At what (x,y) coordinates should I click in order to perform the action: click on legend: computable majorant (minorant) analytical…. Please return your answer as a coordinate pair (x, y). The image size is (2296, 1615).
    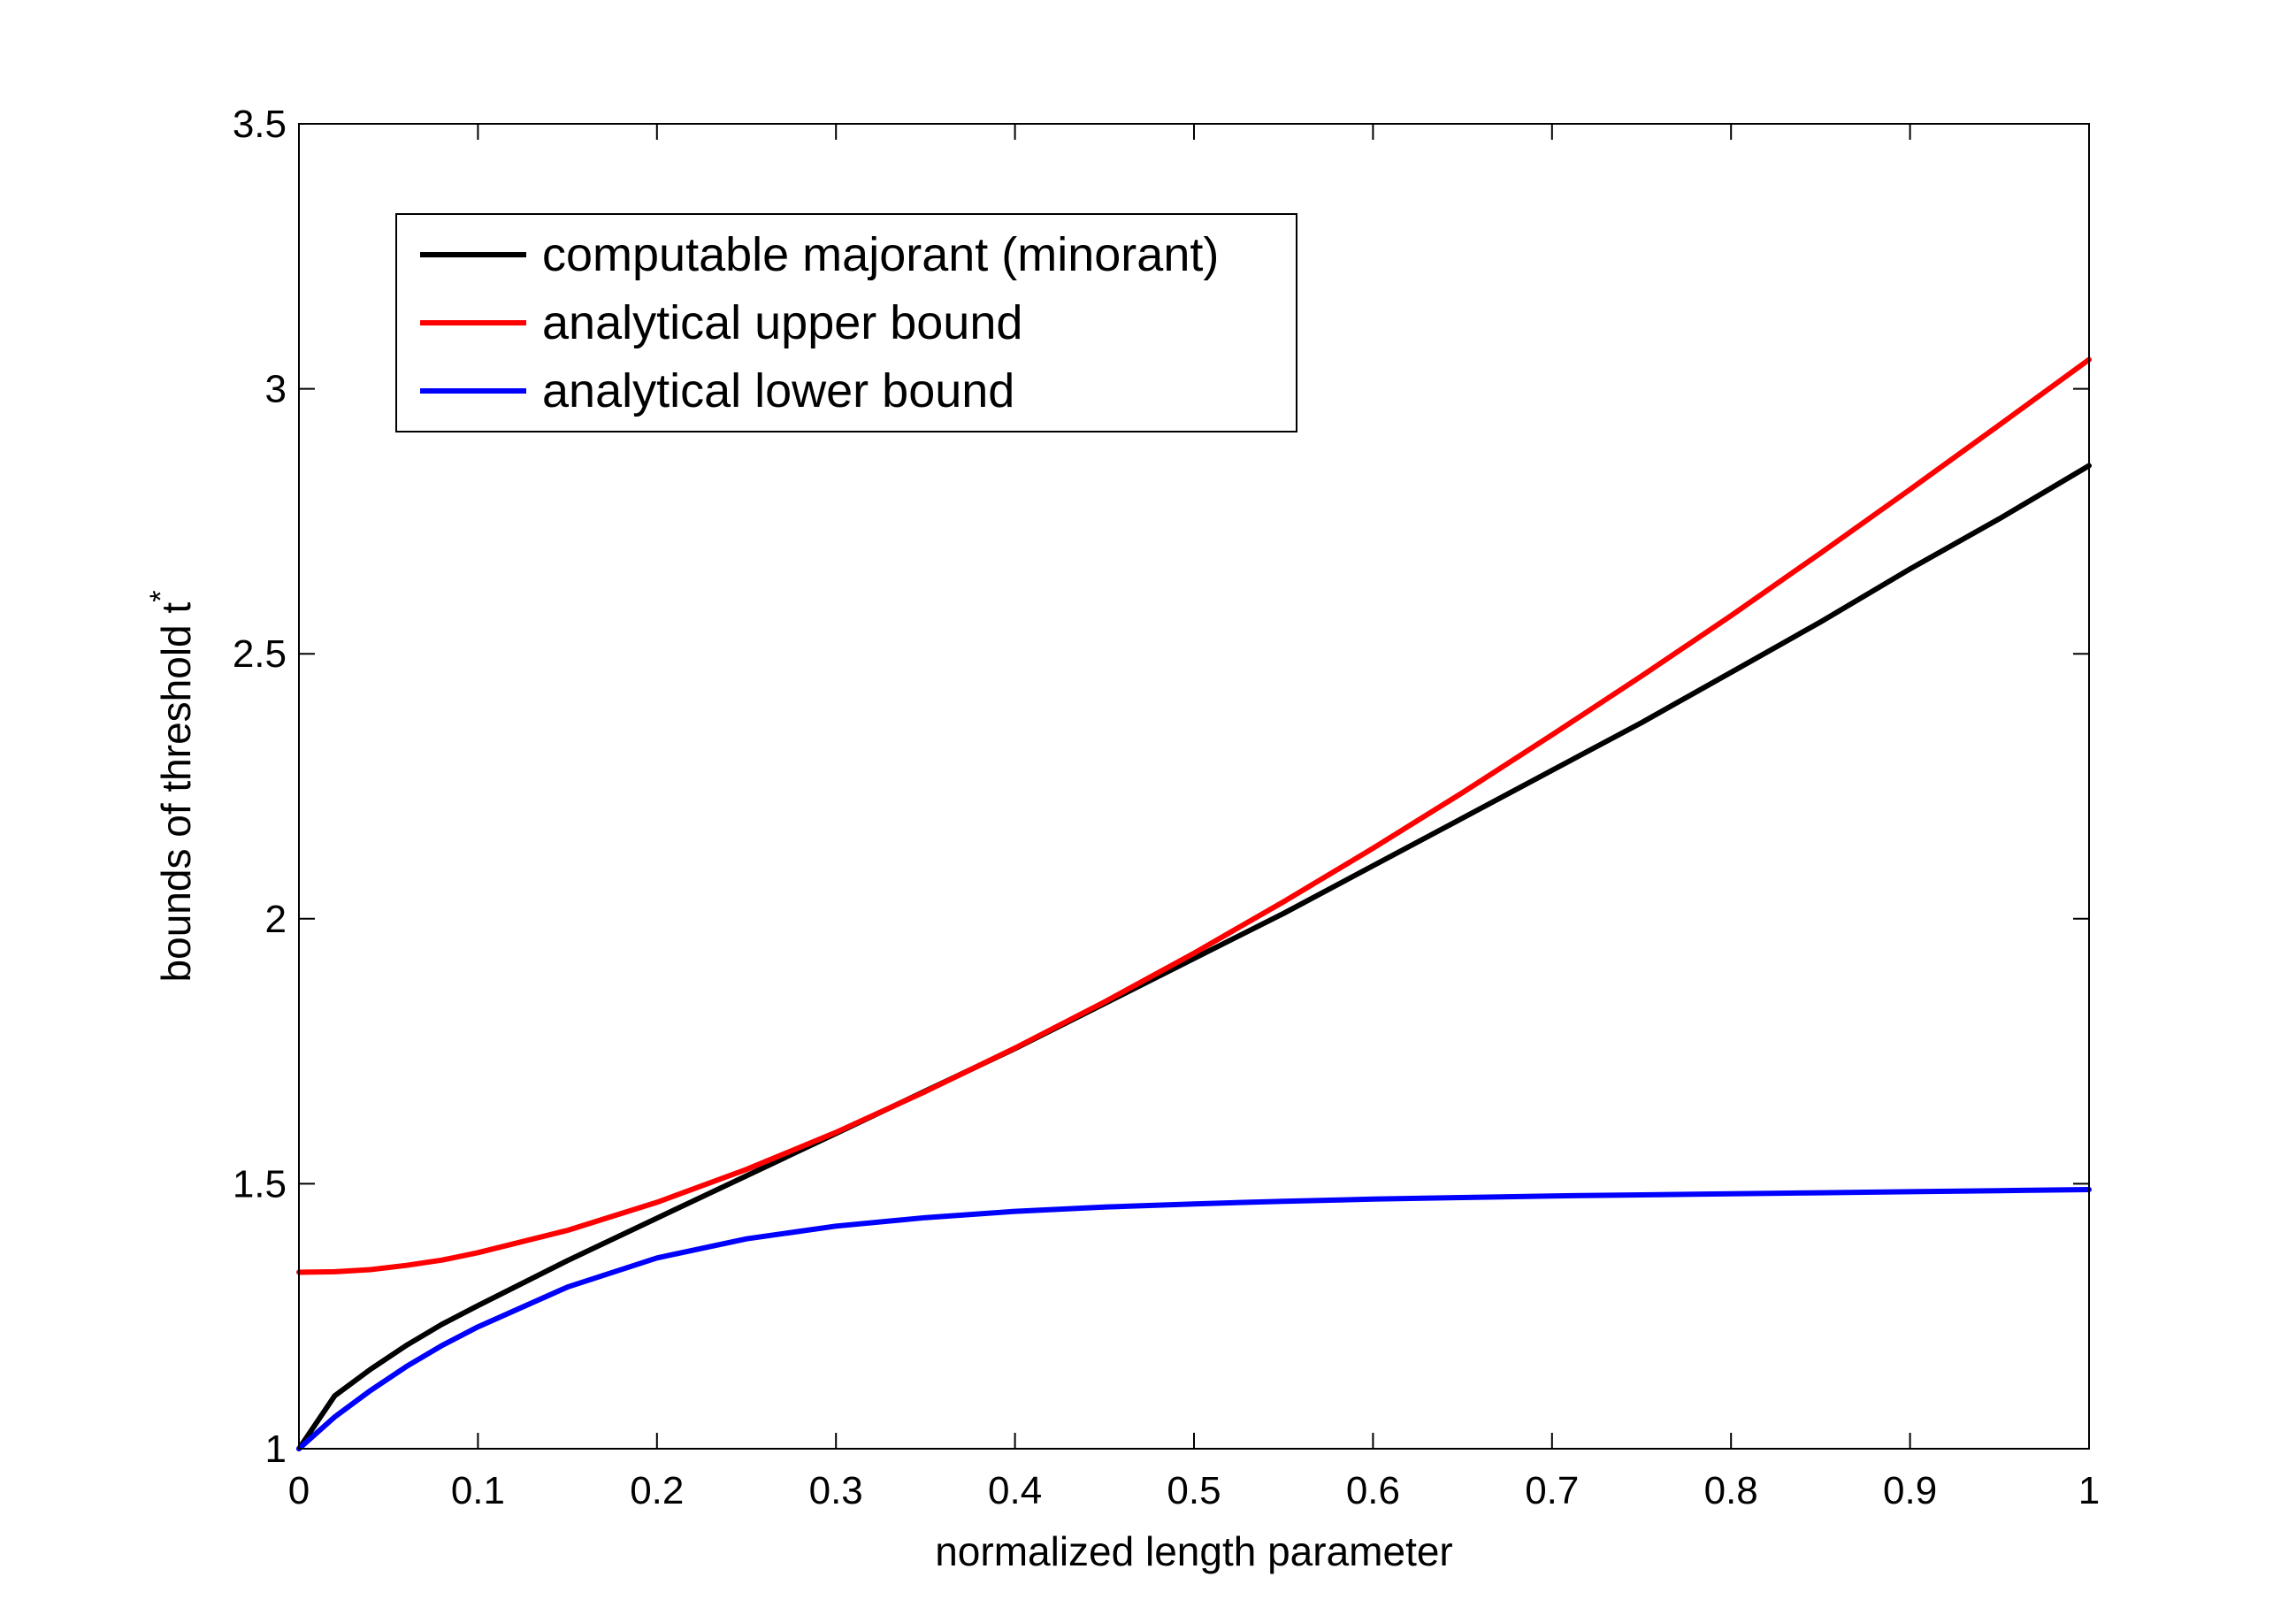
    Looking at the image, I should click on (846, 322).